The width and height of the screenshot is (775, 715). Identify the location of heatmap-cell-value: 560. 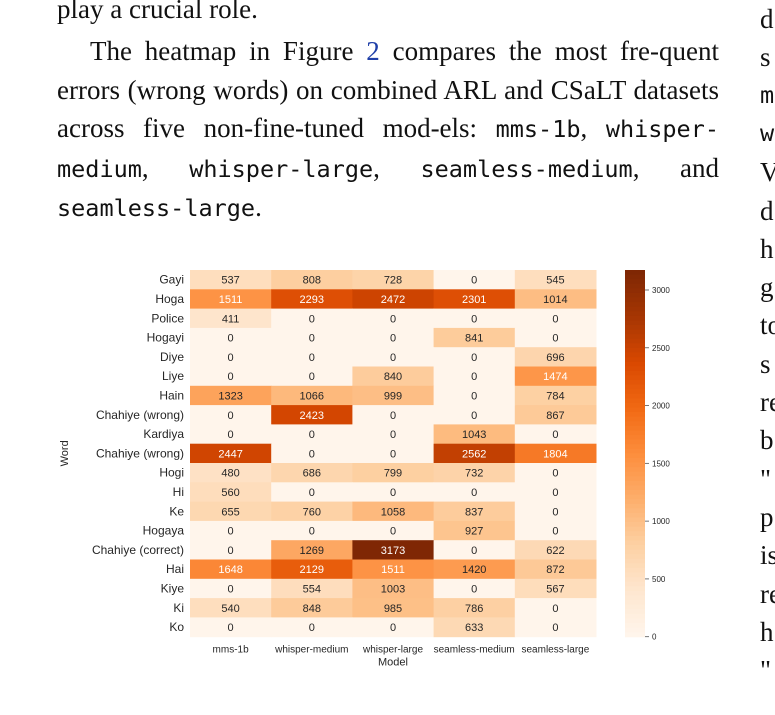
(230, 493).